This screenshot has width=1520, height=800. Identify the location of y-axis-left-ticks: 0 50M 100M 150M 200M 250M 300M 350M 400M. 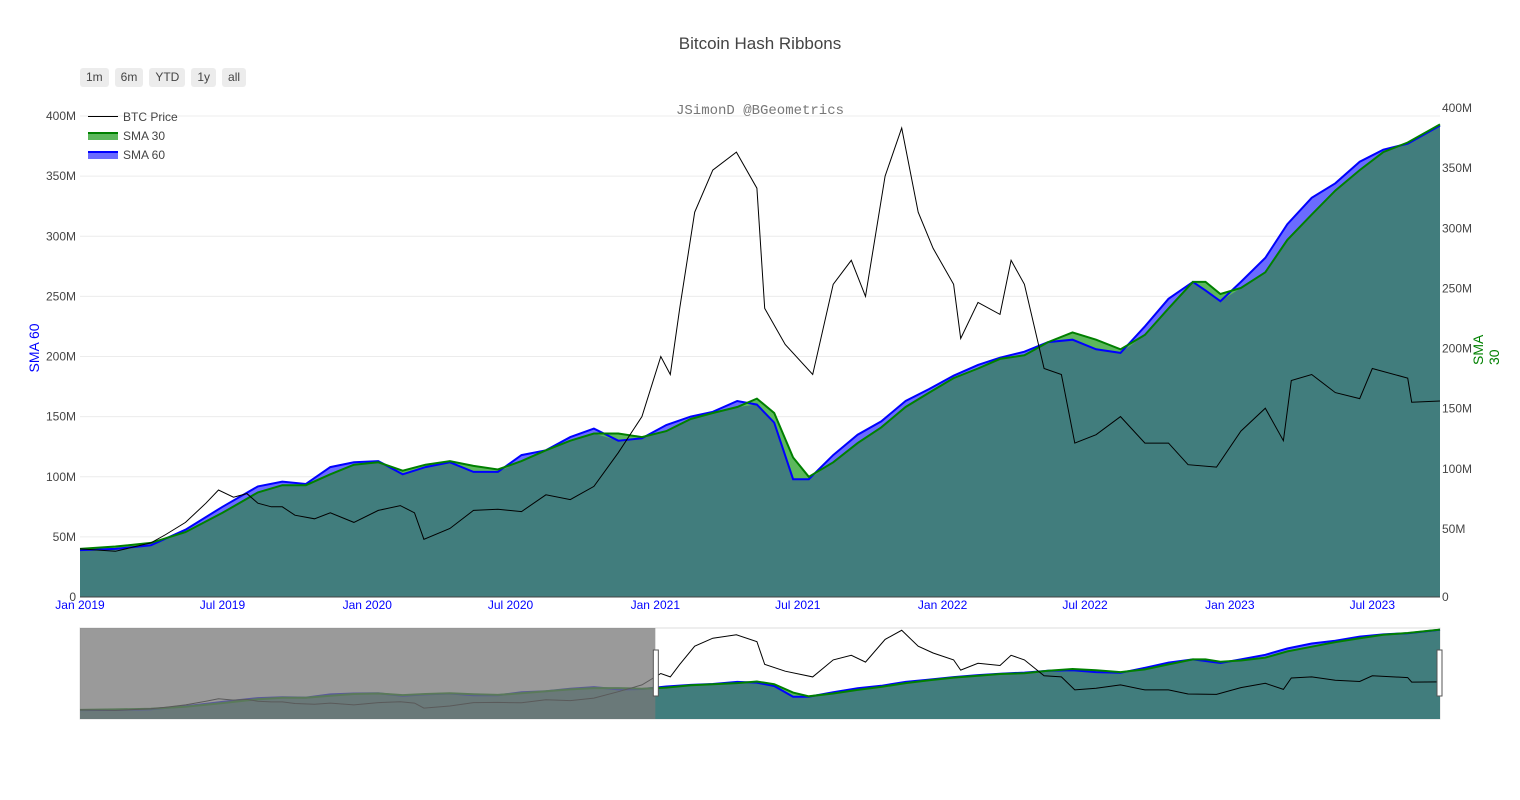
(61, 356).